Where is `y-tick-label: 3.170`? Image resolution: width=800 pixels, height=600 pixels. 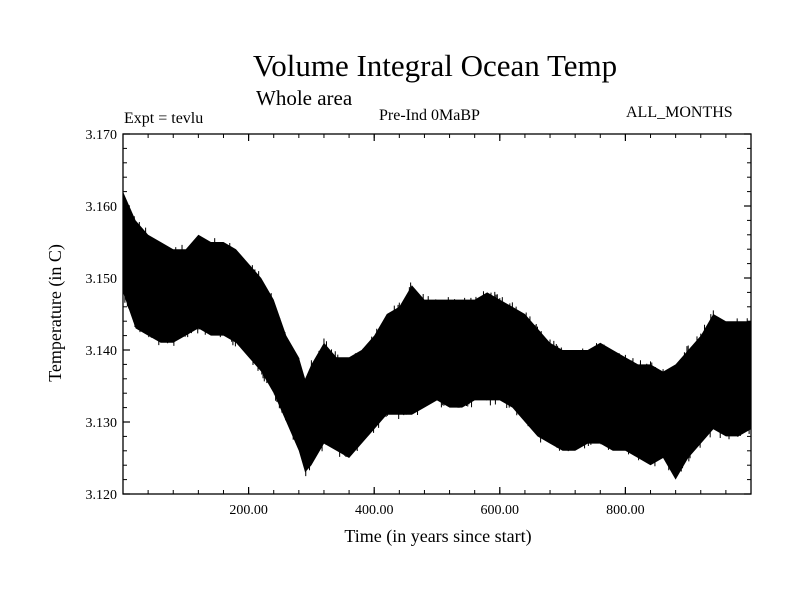 y-tick-label: 3.170 is located at coordinates (102, 135).